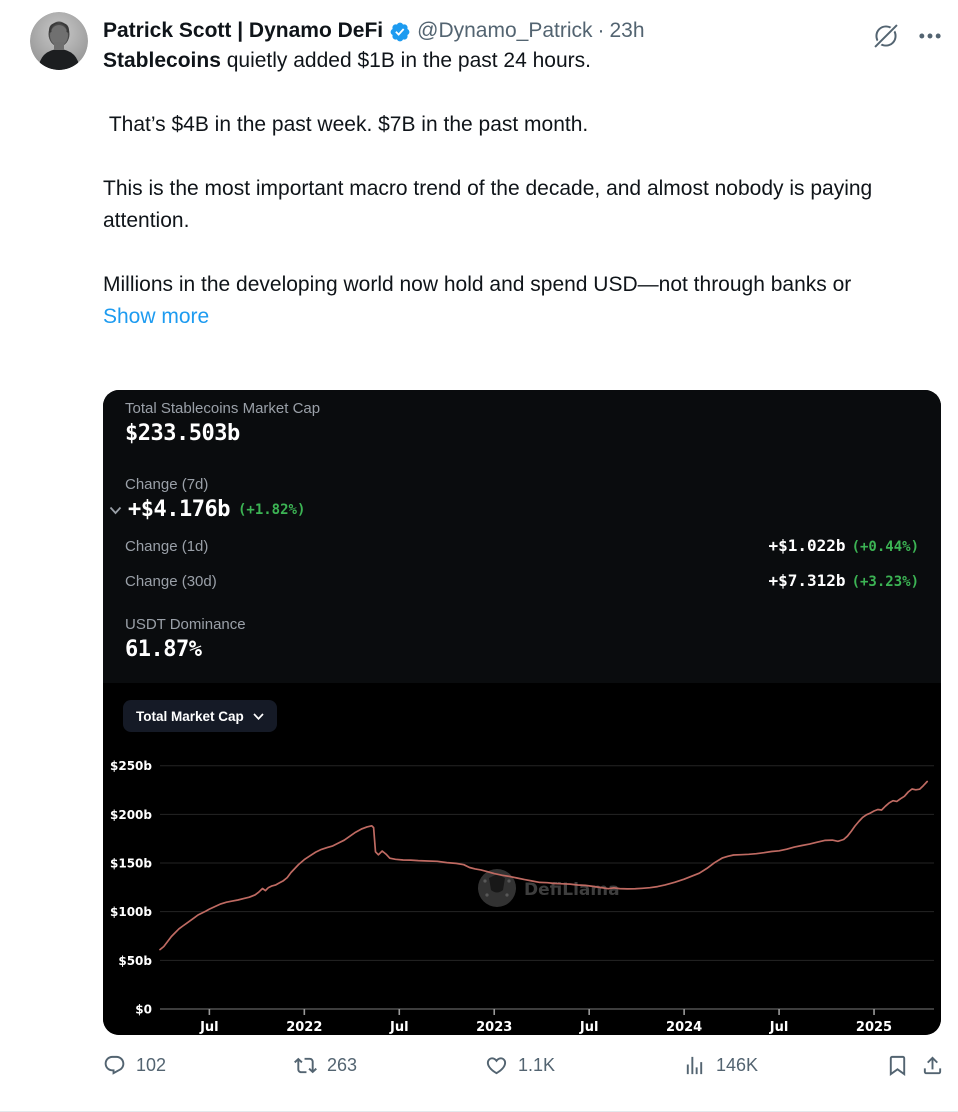 The width and height of the screenshot is (958, 1112). Describe the element at coordinates (143, 1010) in the screenshot. I see `svg-text: $0` at that location.